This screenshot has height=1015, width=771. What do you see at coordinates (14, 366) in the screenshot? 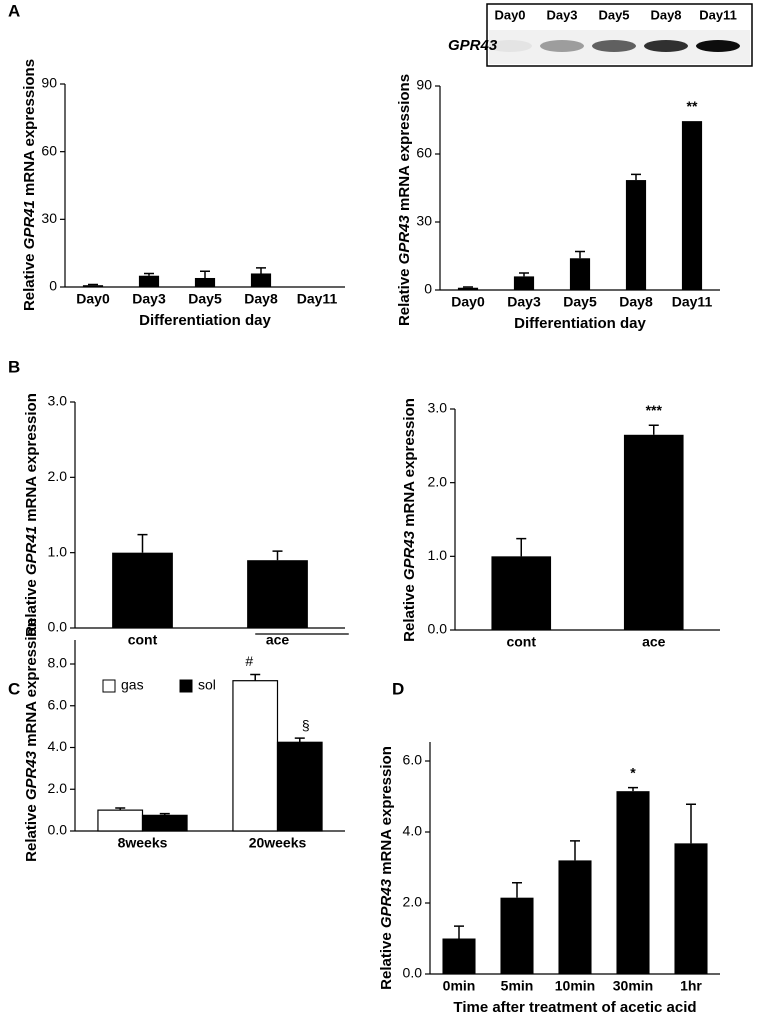
I see `panel-label: B` at bounding box center [14, 366].